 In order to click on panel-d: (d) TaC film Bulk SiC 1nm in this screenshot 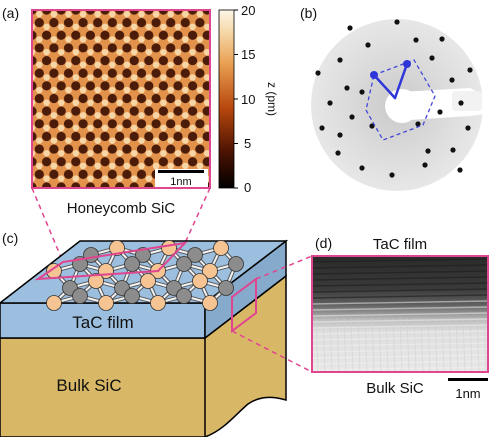, I will do `click(400, 318)`.